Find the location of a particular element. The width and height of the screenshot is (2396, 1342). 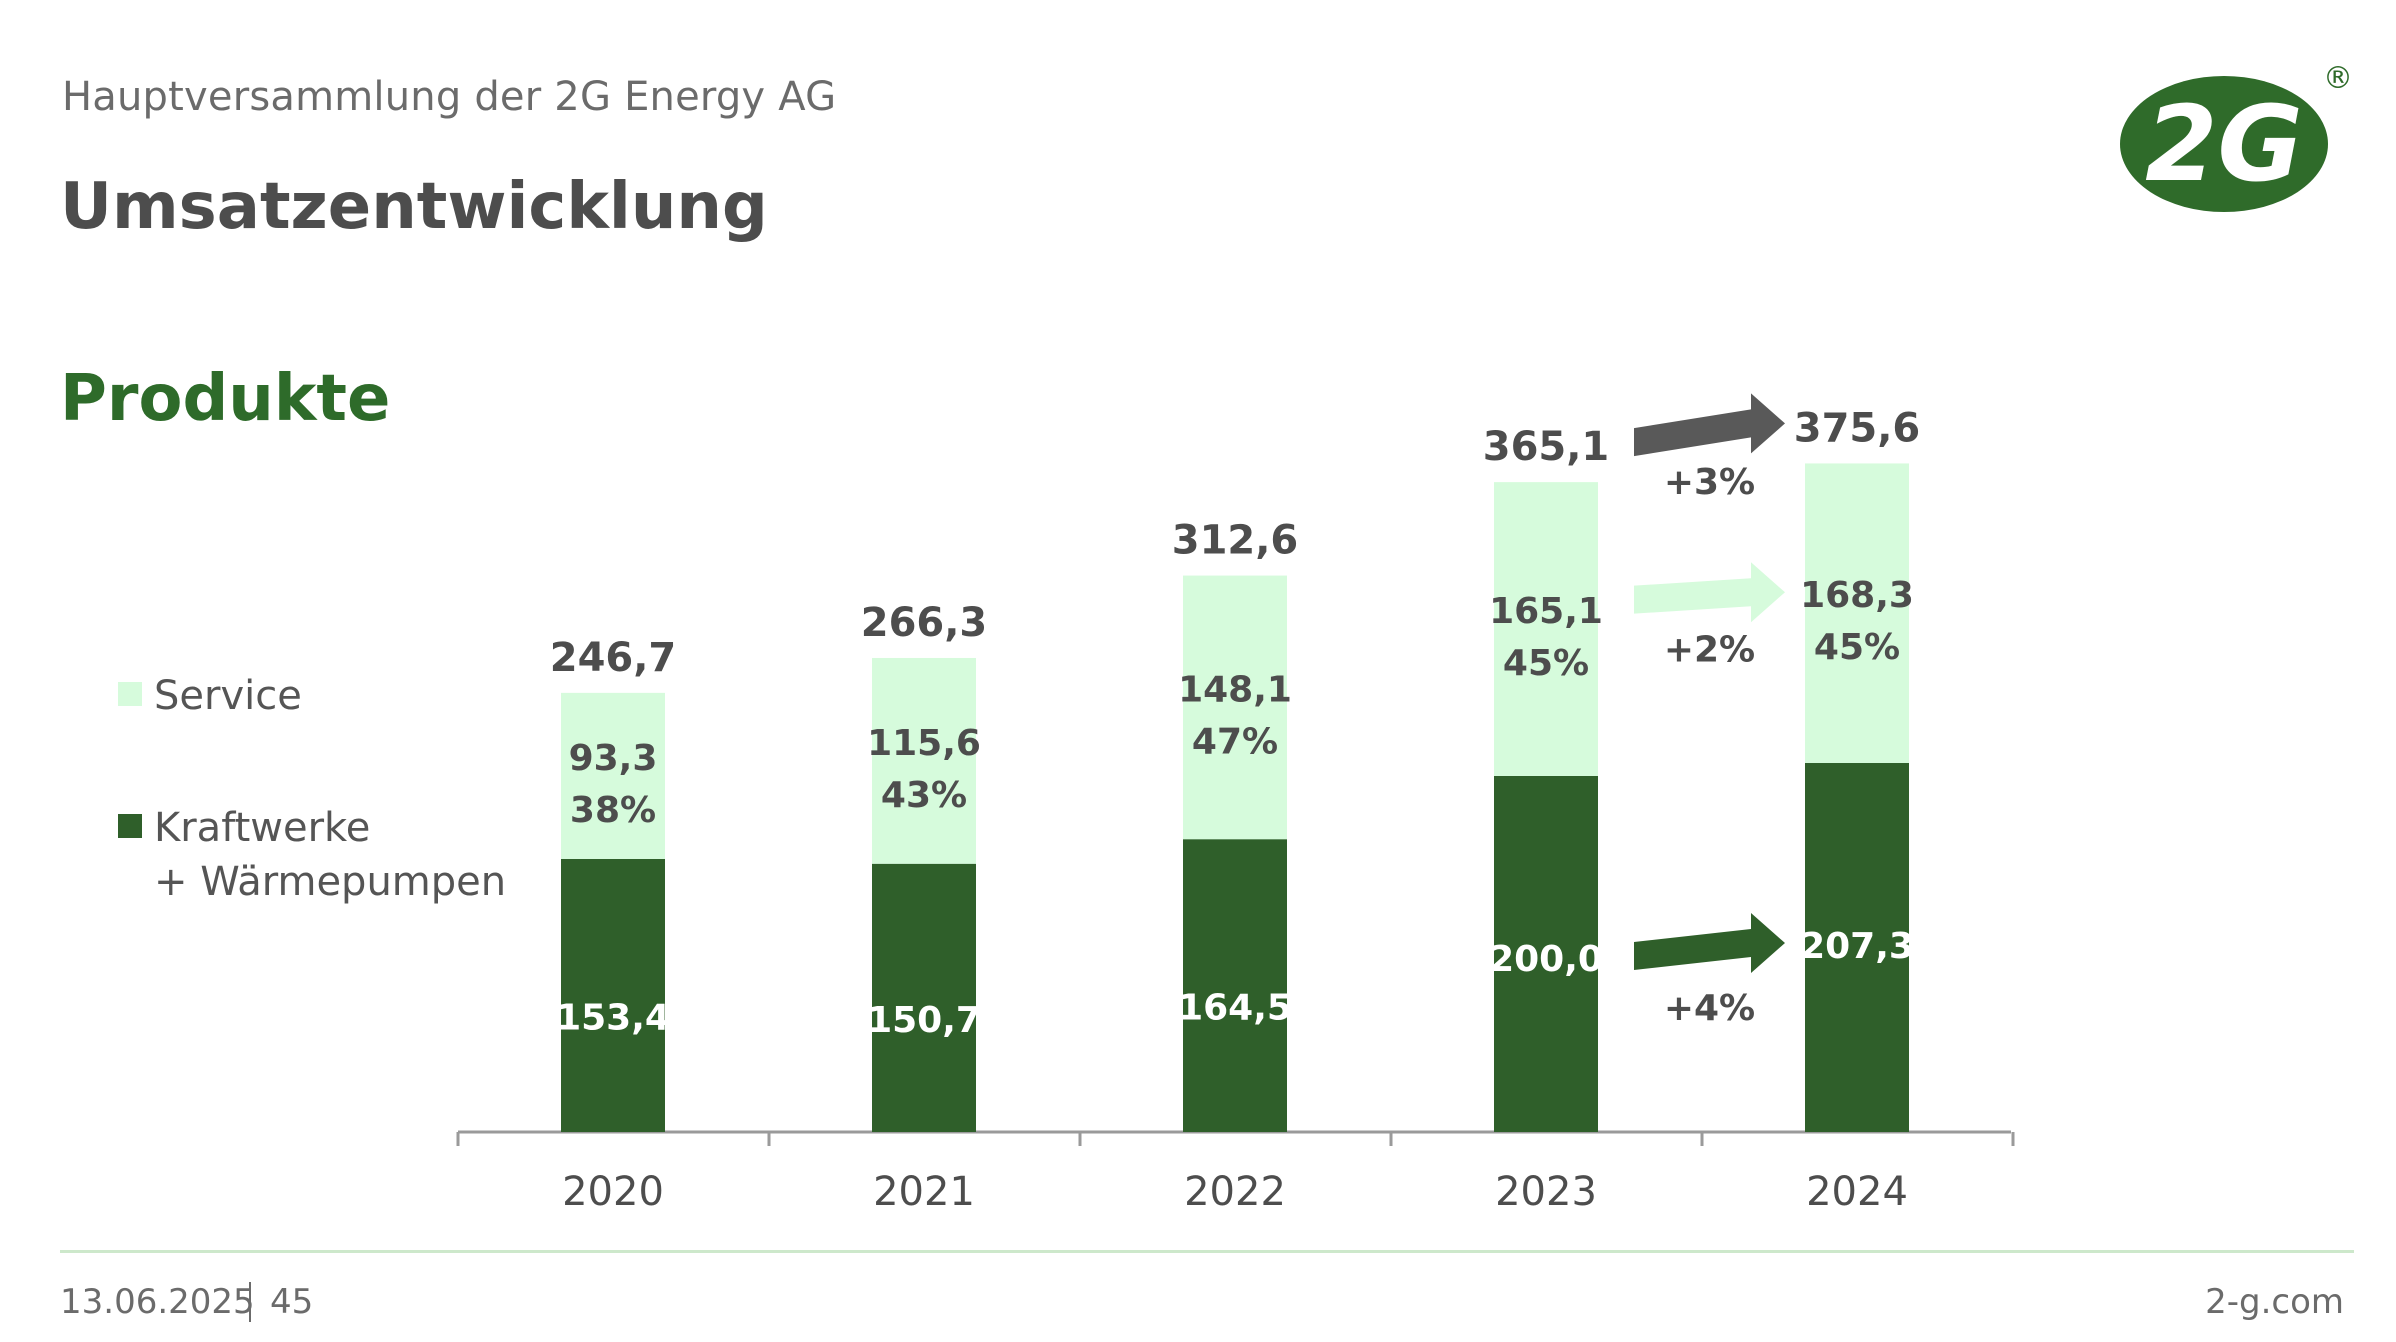

logo-ellipse is located at coordinates (2224, 144).